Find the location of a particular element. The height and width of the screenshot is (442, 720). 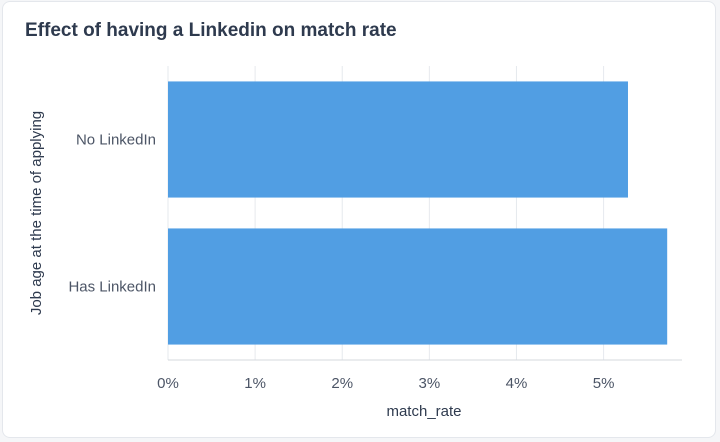

x-tick-label: 3% is located at coordinates (430, 383).